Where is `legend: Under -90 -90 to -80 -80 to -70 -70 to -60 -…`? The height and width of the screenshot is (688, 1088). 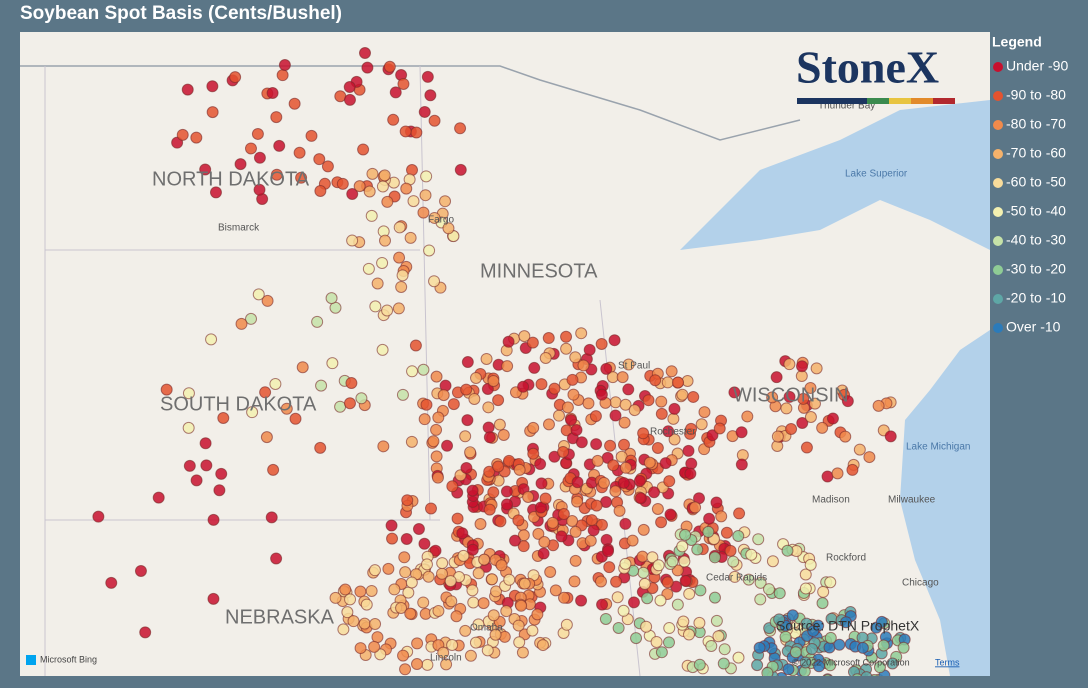 legend: Under -90 -90 to -80 -80 to -70 -70 to -60 -… is located at coordinates (1030, 196).